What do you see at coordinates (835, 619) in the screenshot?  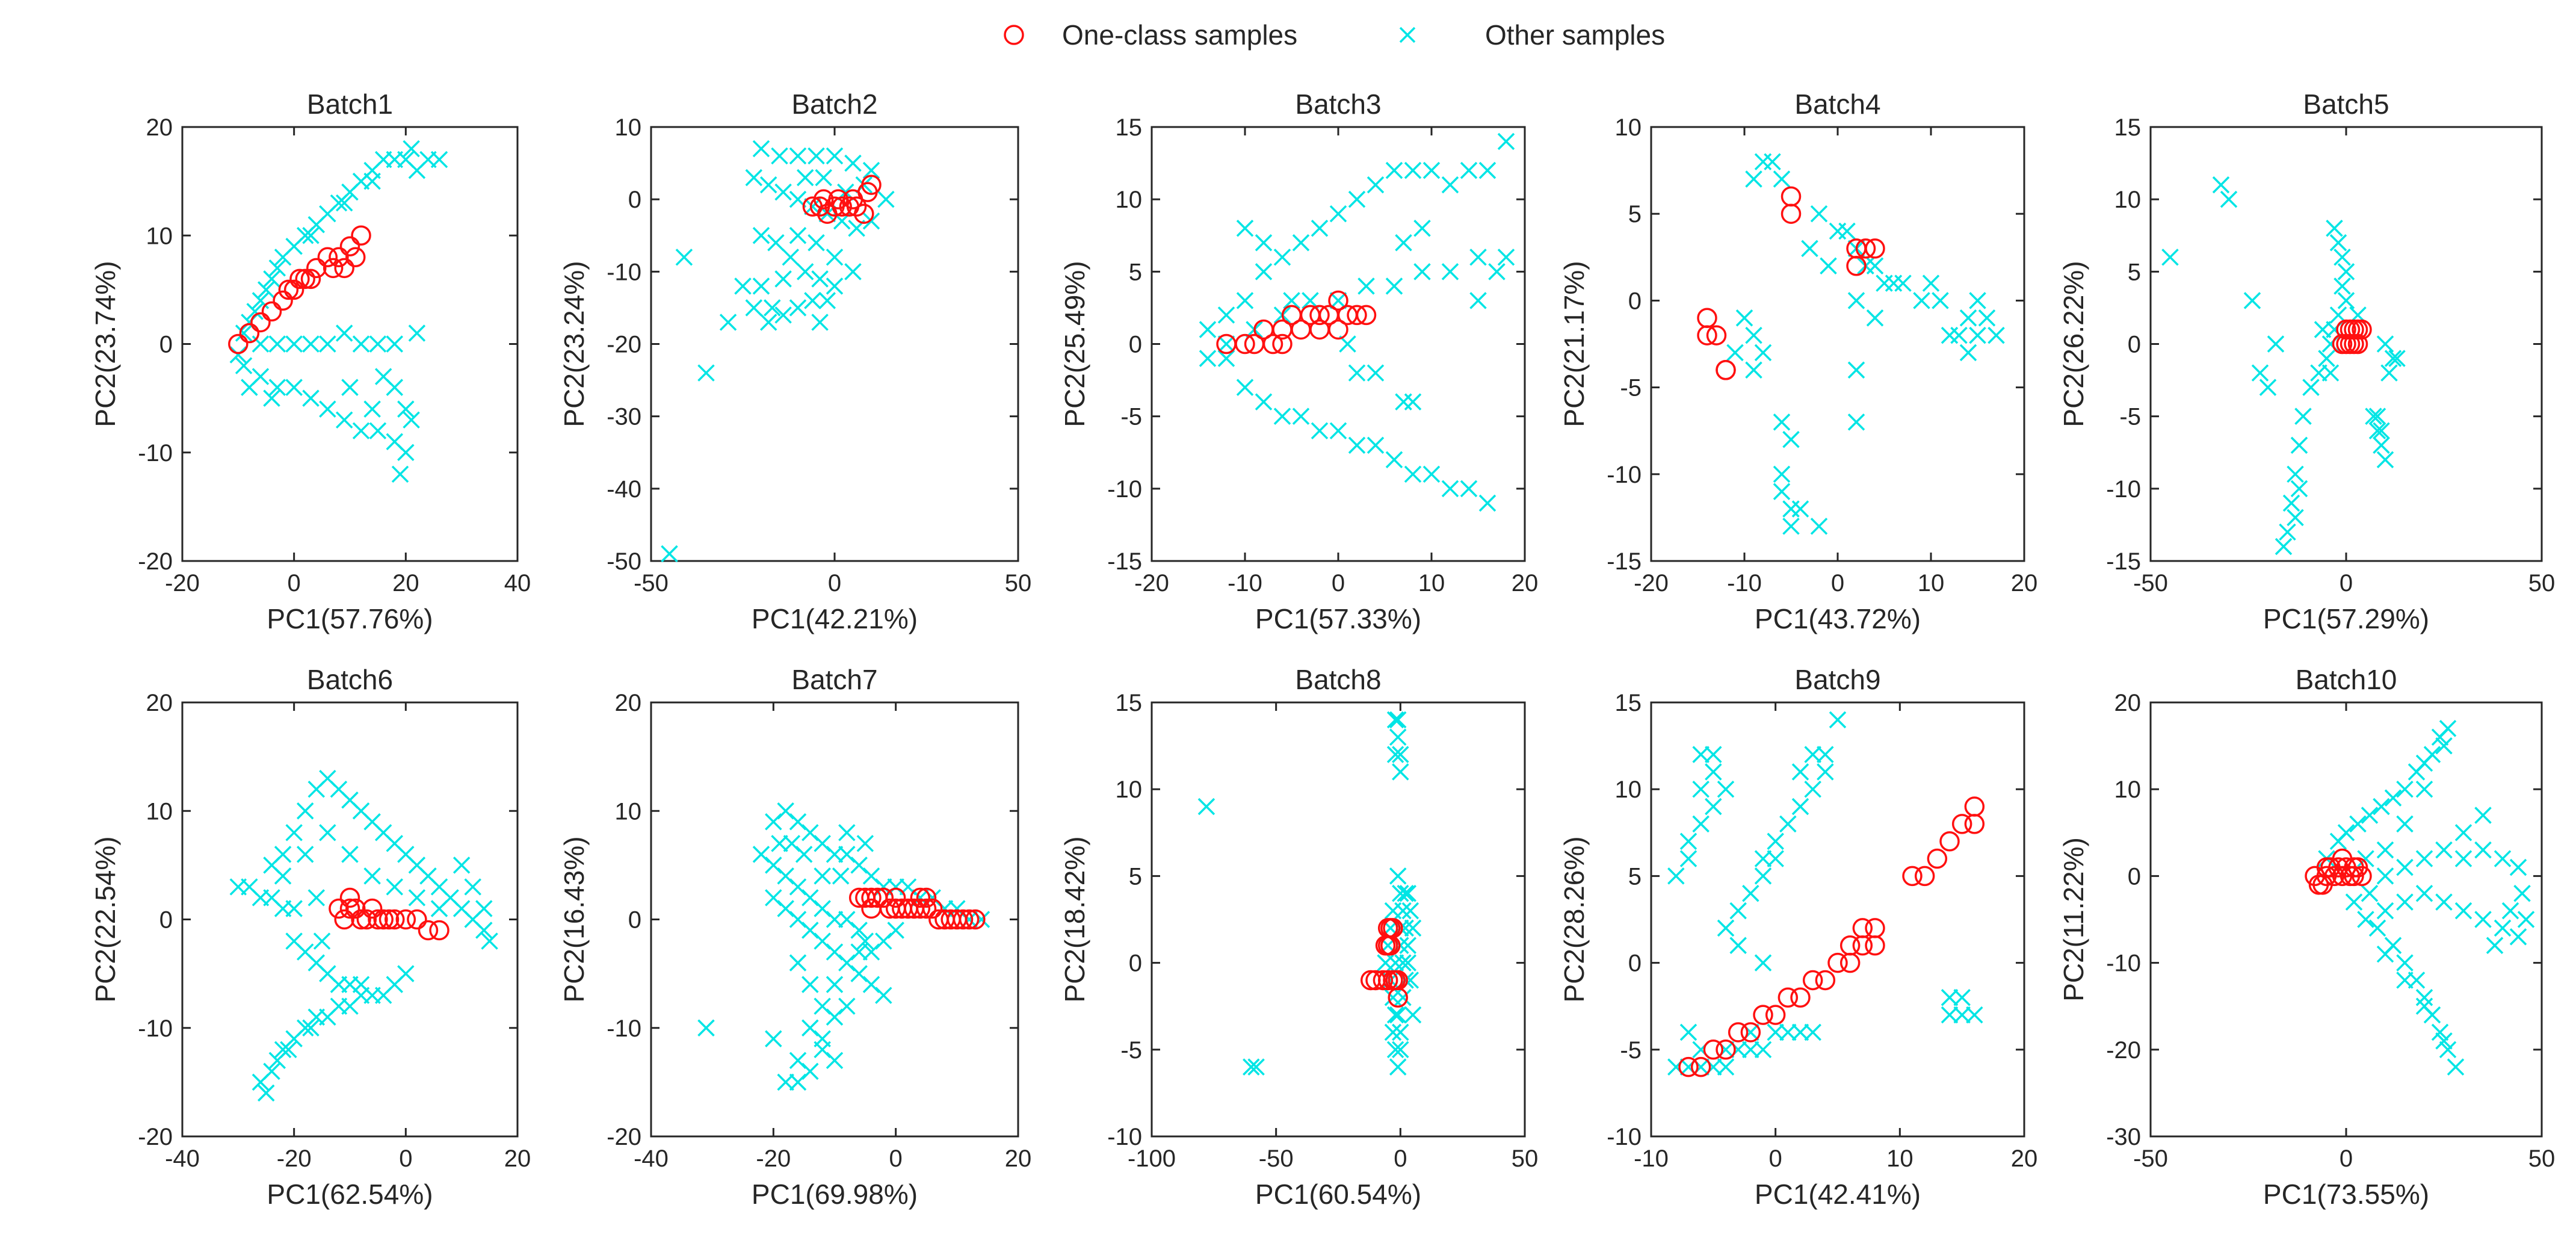 I see `x-axis-label: PC1(42.21%)` at bounding box center [835, 619].